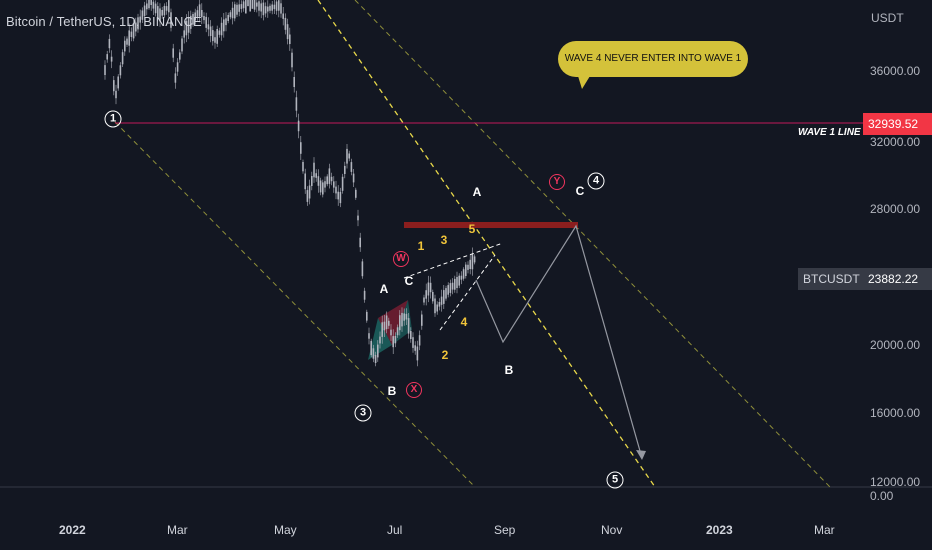 The height and width of the screenshot is (550, 932). Describe the element at coordinates (615, 480) in the screenshot. I see `wave-label-circle-5: 5` at that location.